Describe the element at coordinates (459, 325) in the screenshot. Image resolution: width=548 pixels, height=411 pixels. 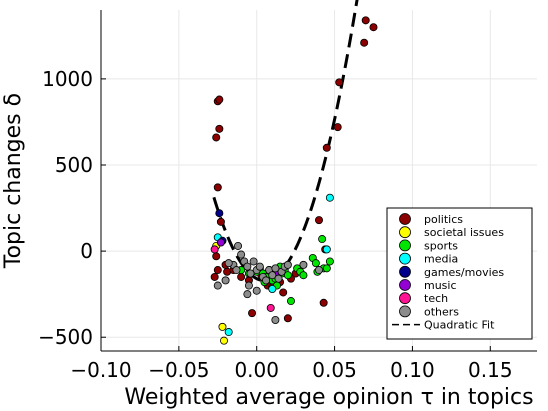
I see `legend-label: Quadratic Fit` at that location.